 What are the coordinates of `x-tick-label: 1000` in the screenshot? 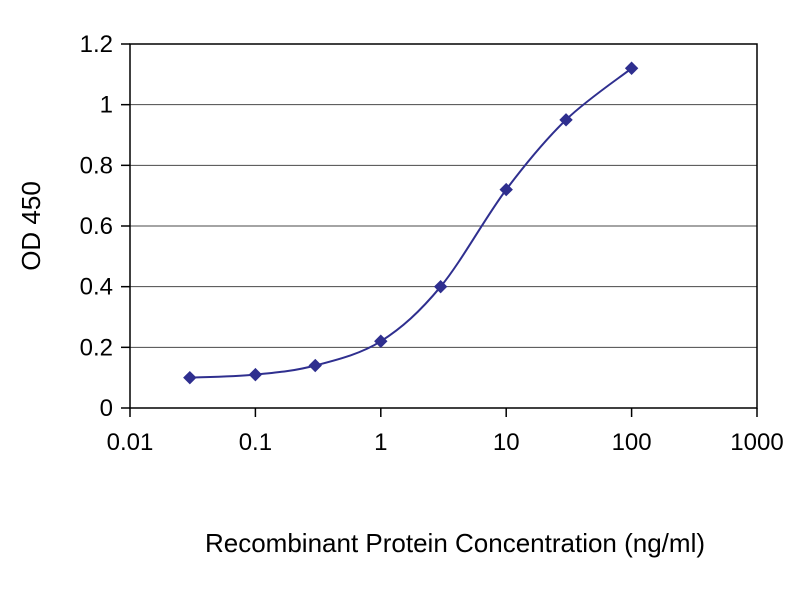 It's located at (756, 442).